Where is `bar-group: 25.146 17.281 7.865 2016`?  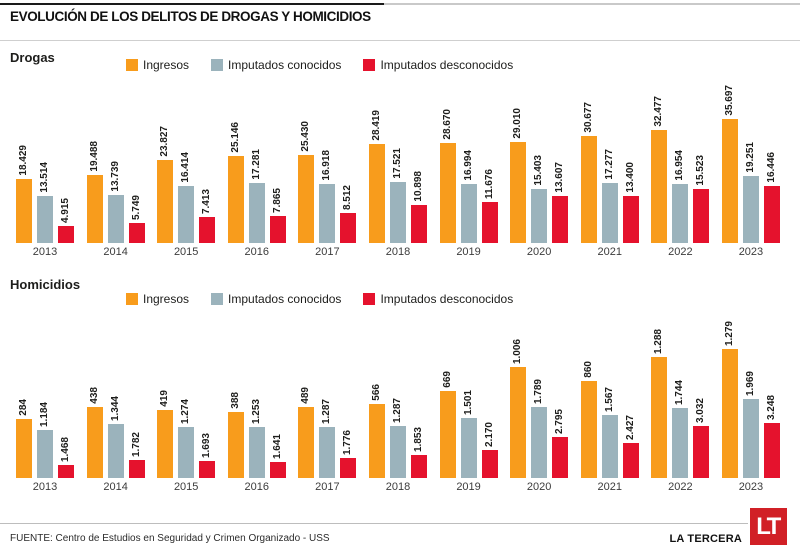 bar-group: 25.146 17.281 7.865 2016 is located at coordinates (256, 163).